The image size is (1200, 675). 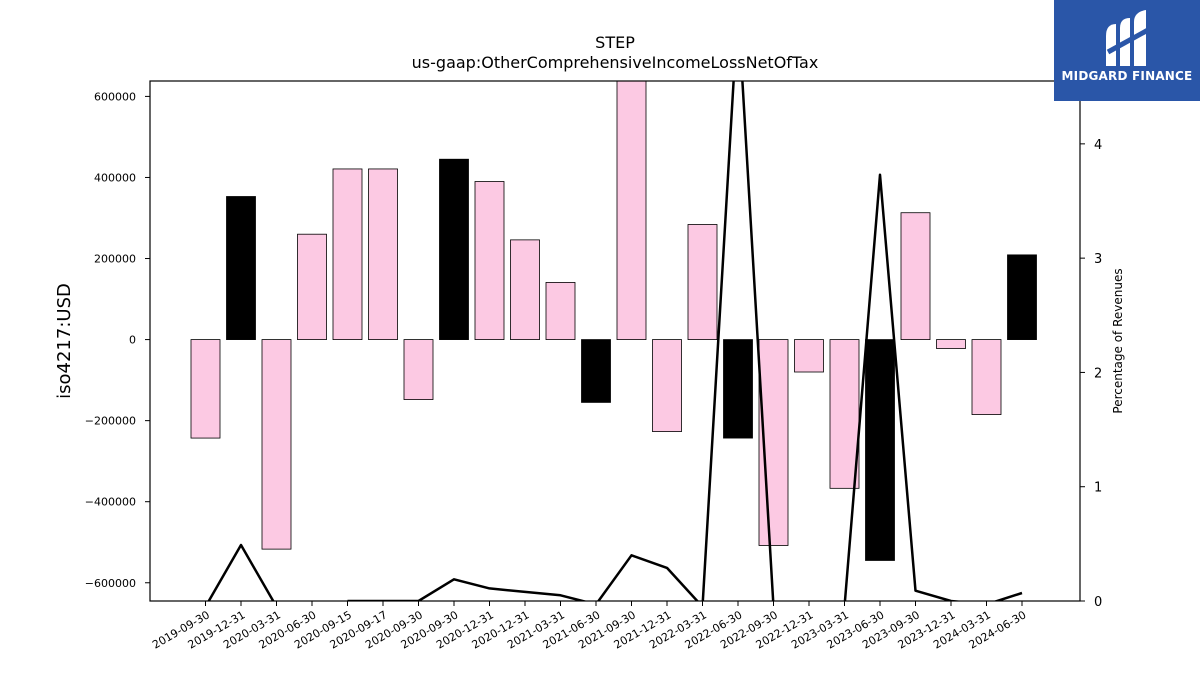 What do you see at coordinates (115, 259) in the screenshot?
I see `y-tick-label: 200000` at bounding box center [115, 259].